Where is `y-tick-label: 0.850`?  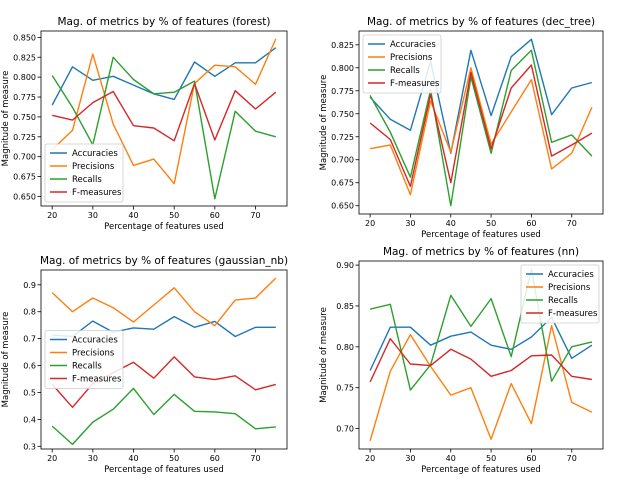 y-tick-label: 0.850 is located at coordinates (24, 37).